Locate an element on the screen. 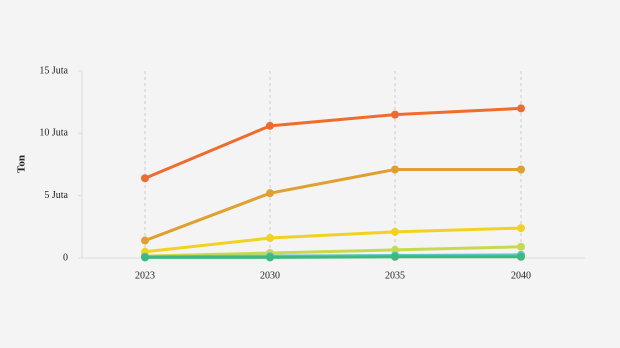  y-tick-label: 0 is located at coordinates (65, 257).